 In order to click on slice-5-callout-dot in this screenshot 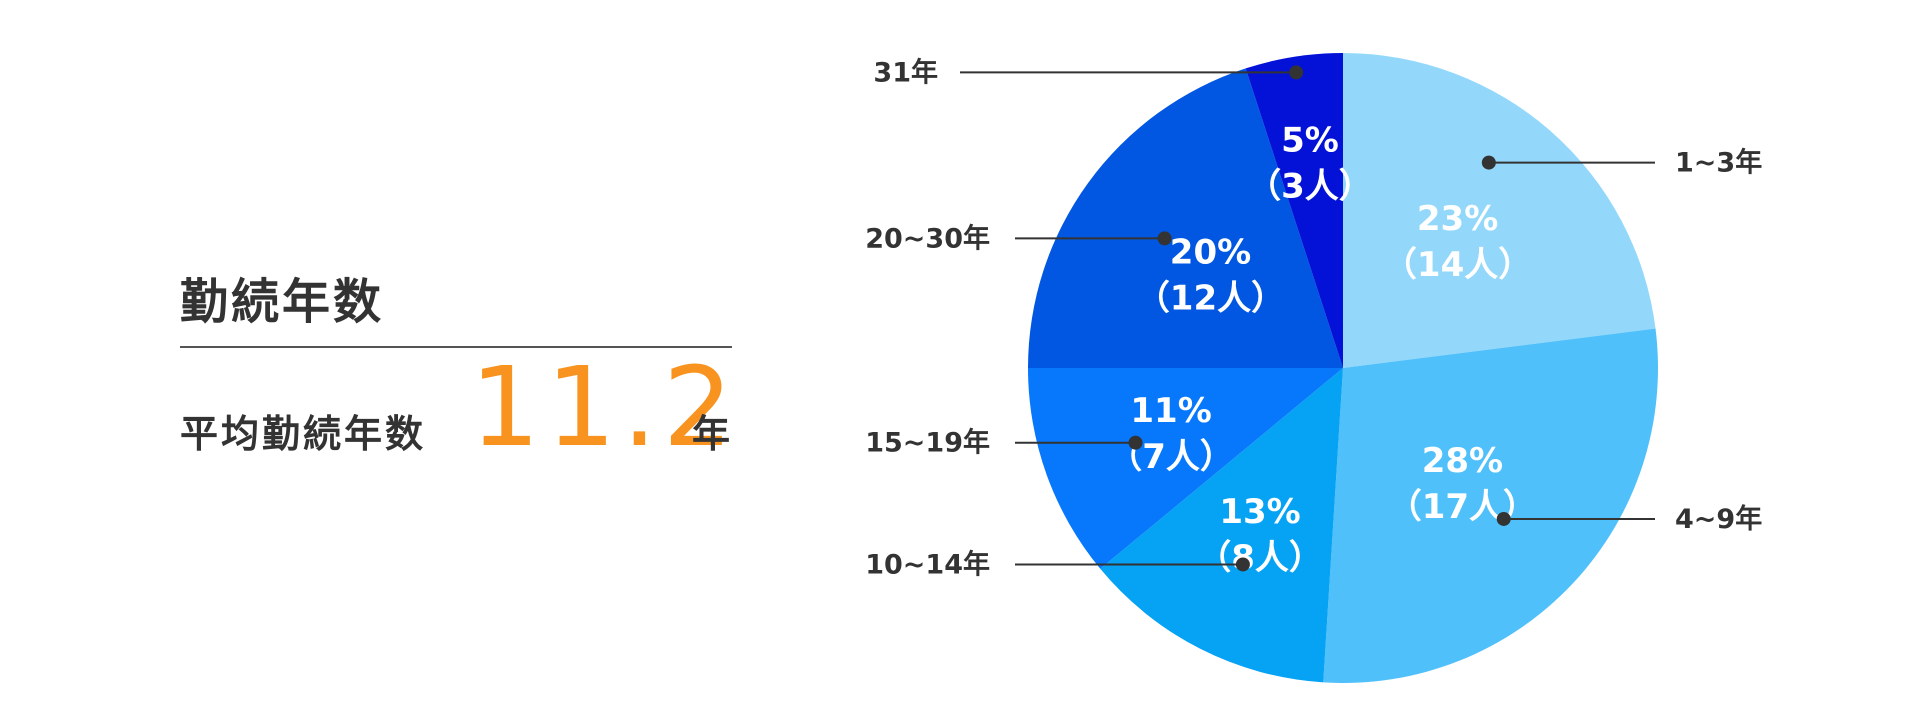, I will do `click(1164, 238)`.